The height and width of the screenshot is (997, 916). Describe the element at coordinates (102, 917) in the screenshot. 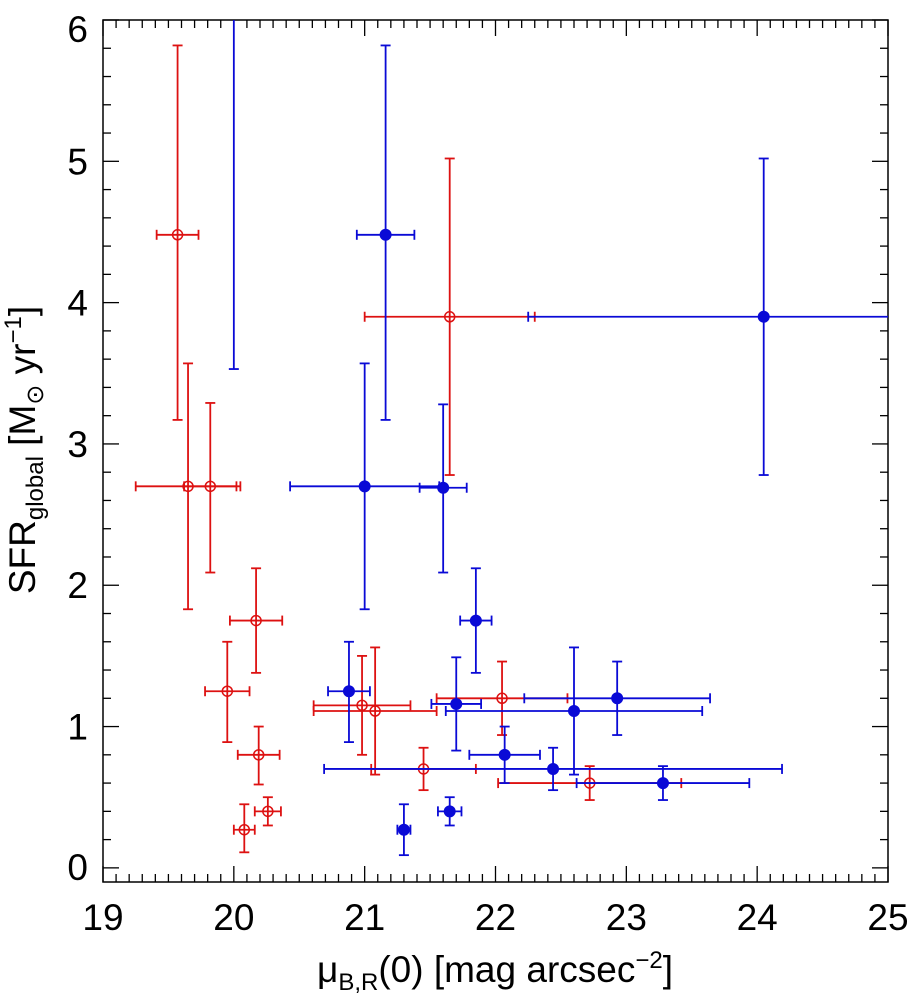

I see `x-tick-label: 19` at that location.